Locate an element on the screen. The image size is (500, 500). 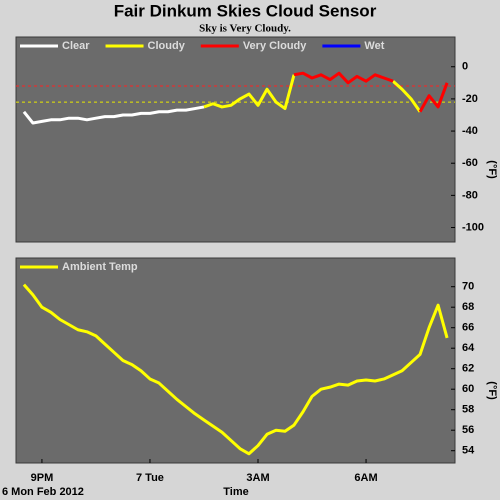
y-tick-label: 54 is located at coordinates (468, 451).